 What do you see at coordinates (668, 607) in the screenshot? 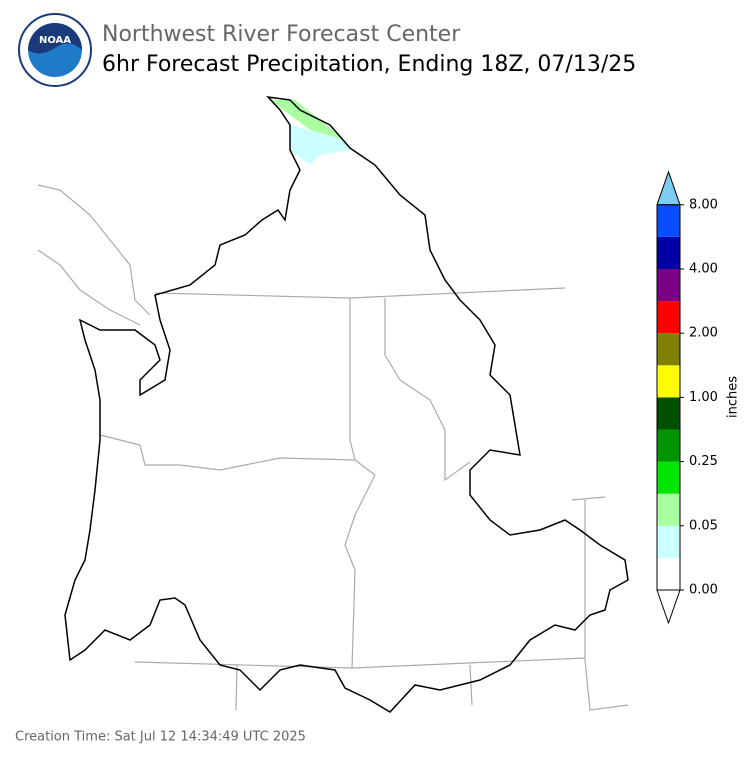
I see `colorbar-under` at bounding box center [668, 607].